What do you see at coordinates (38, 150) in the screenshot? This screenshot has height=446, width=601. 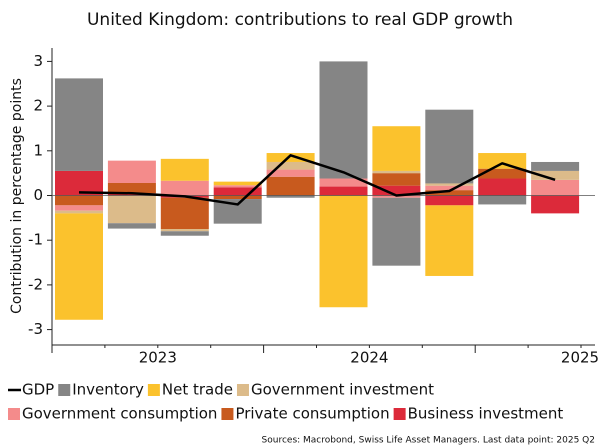 I see `y-tick-label: 1` at bounding box center [38, 150].